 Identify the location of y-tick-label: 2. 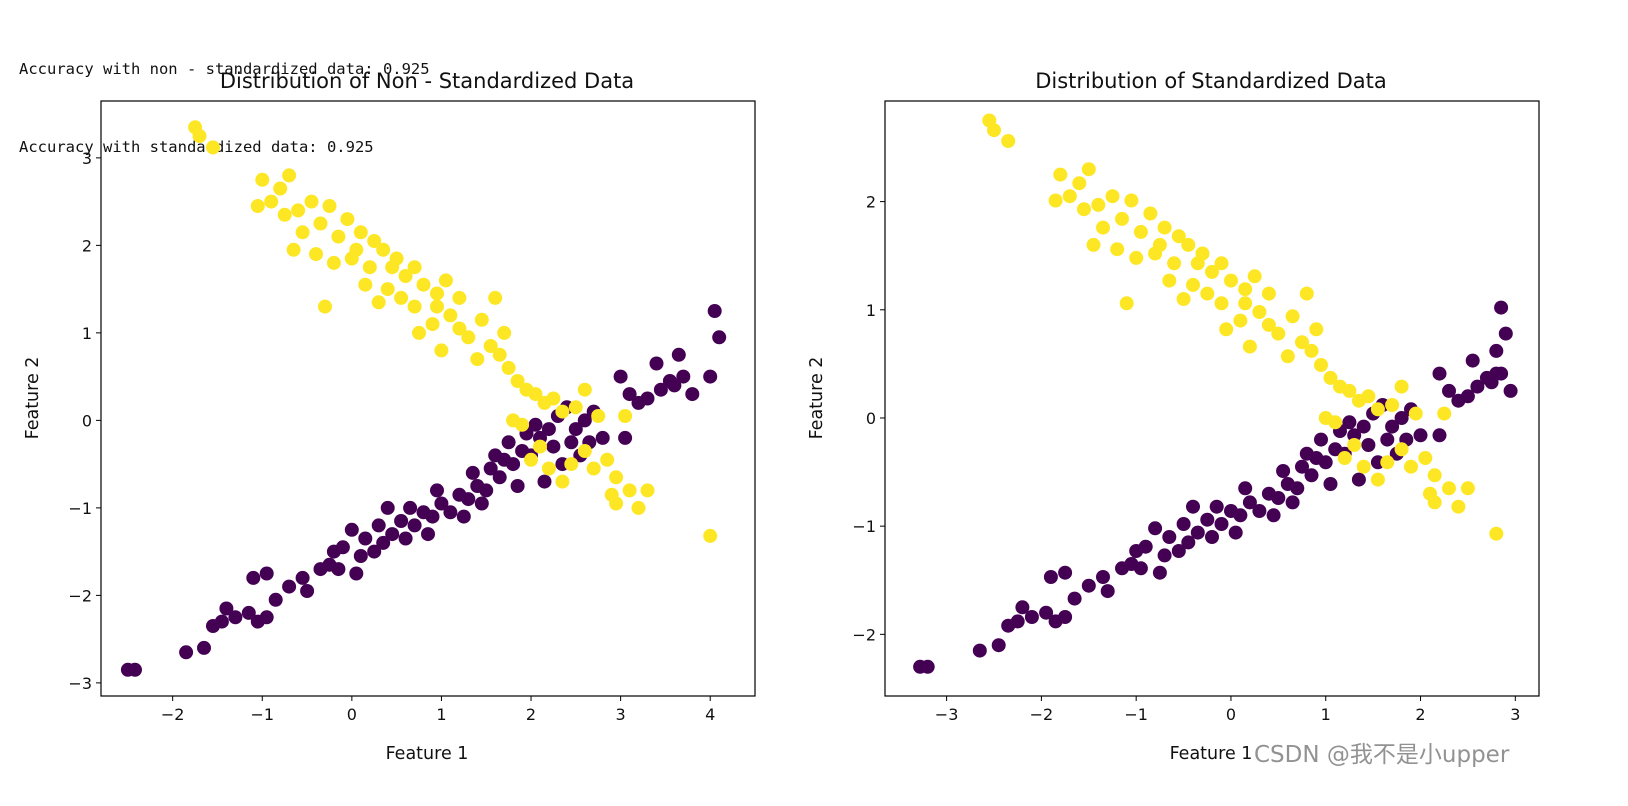
(87, 245).